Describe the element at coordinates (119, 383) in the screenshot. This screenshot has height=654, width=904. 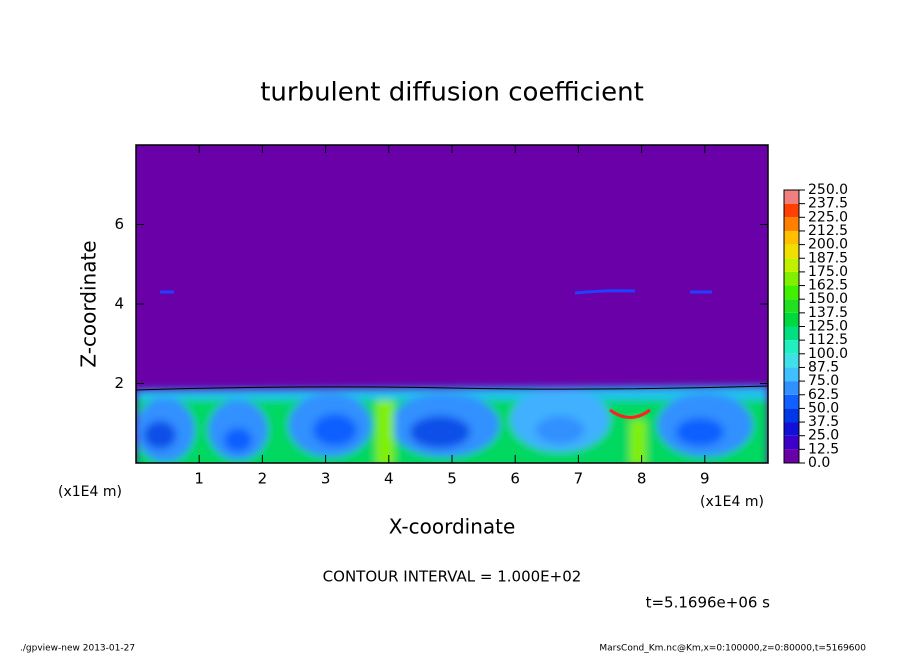
I see `y-tick-label: 2` at that location.